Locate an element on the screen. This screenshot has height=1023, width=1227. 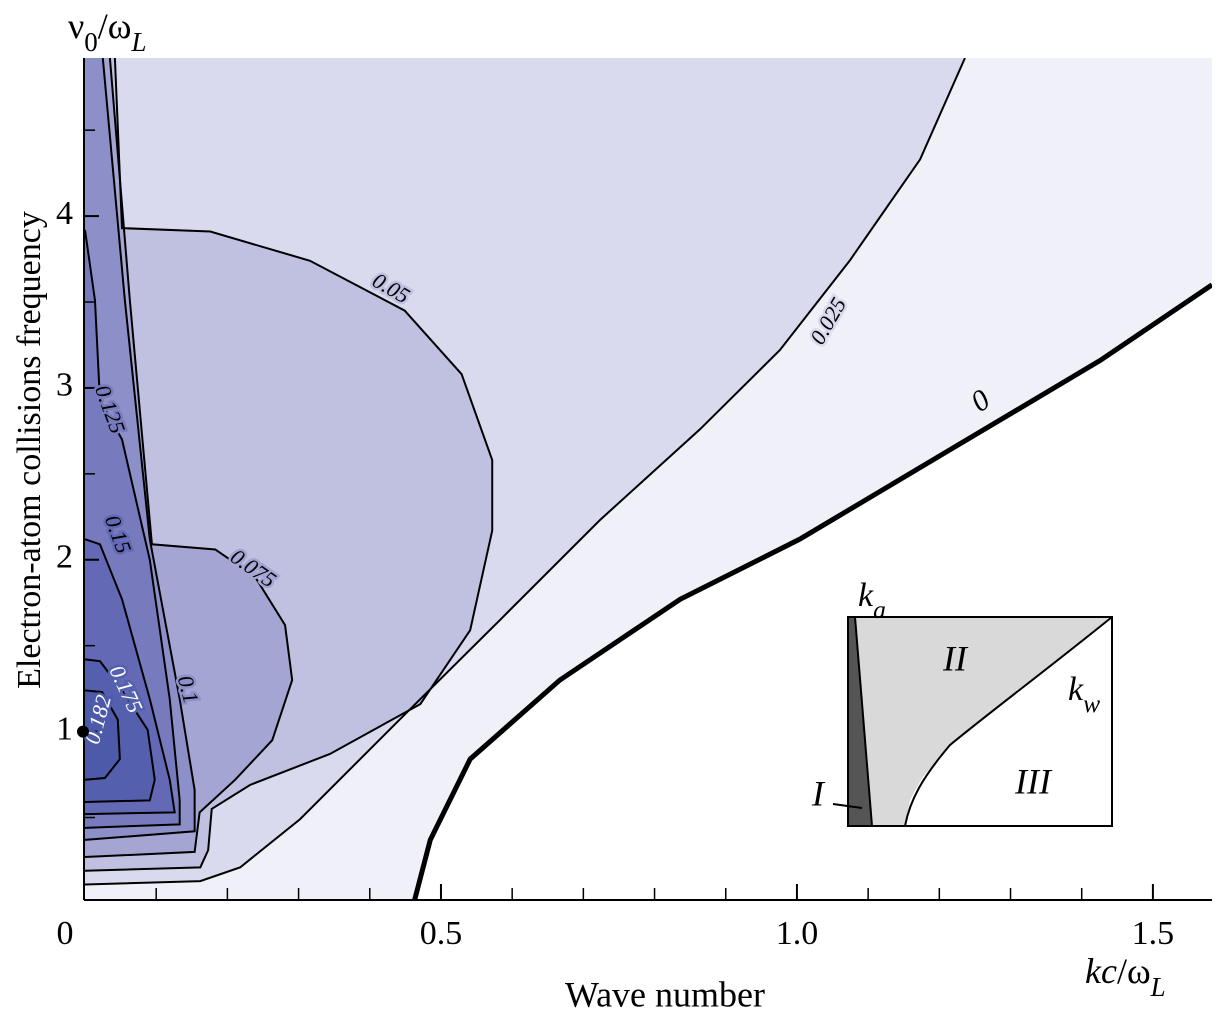
inset-leader is located at coordinates (847, 806).